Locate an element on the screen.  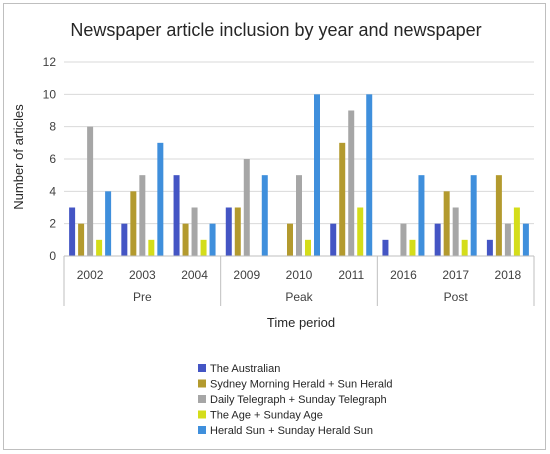
y-tick-label: 4 is located at coordinates (52, 191).